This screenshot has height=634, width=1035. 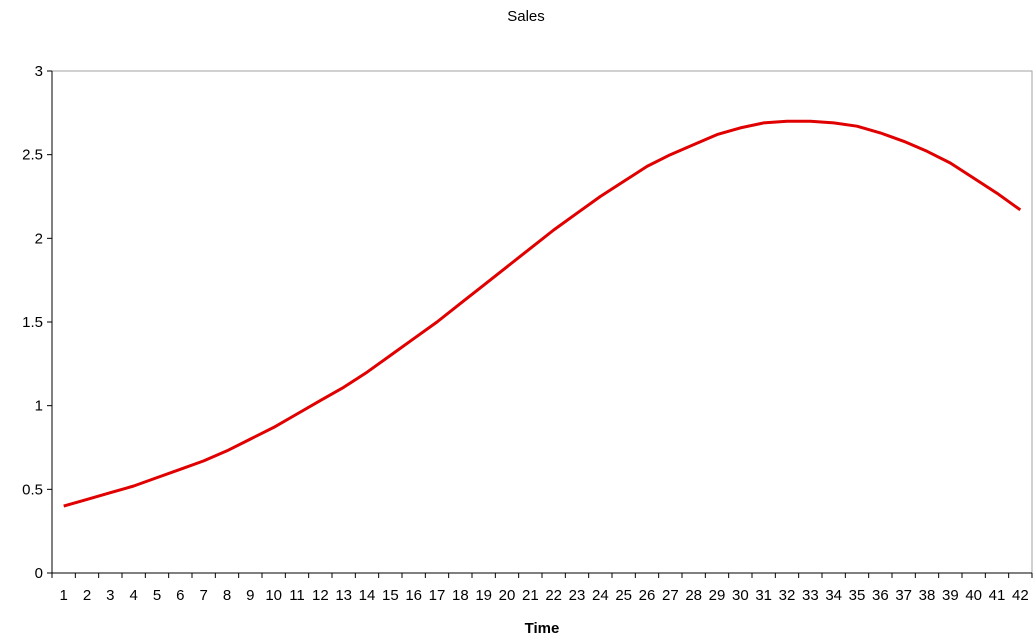 I want to click on x-tick-label: 18, so click(x=460, y=595).